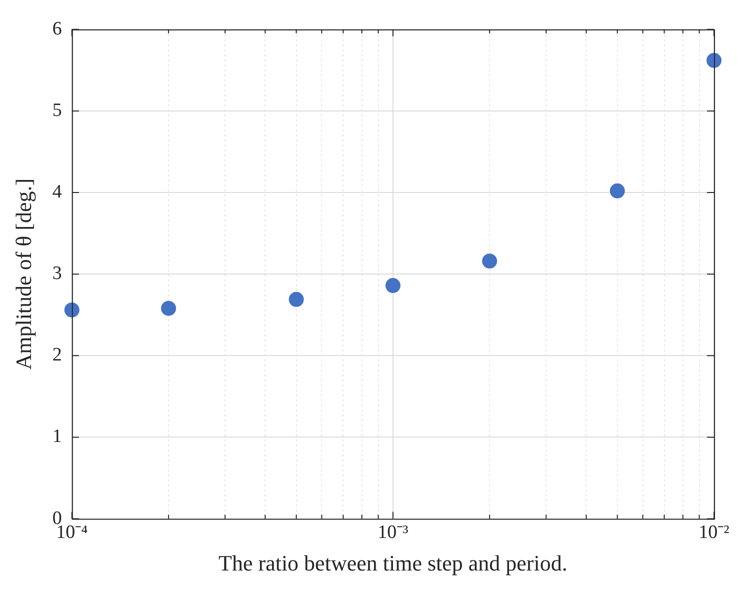 Image resolution: width=742 pixels, height=590 pixels. Describe the element at coordinates (57, 273) in the screenshot. I see `y-tick-label: 3` at that location.